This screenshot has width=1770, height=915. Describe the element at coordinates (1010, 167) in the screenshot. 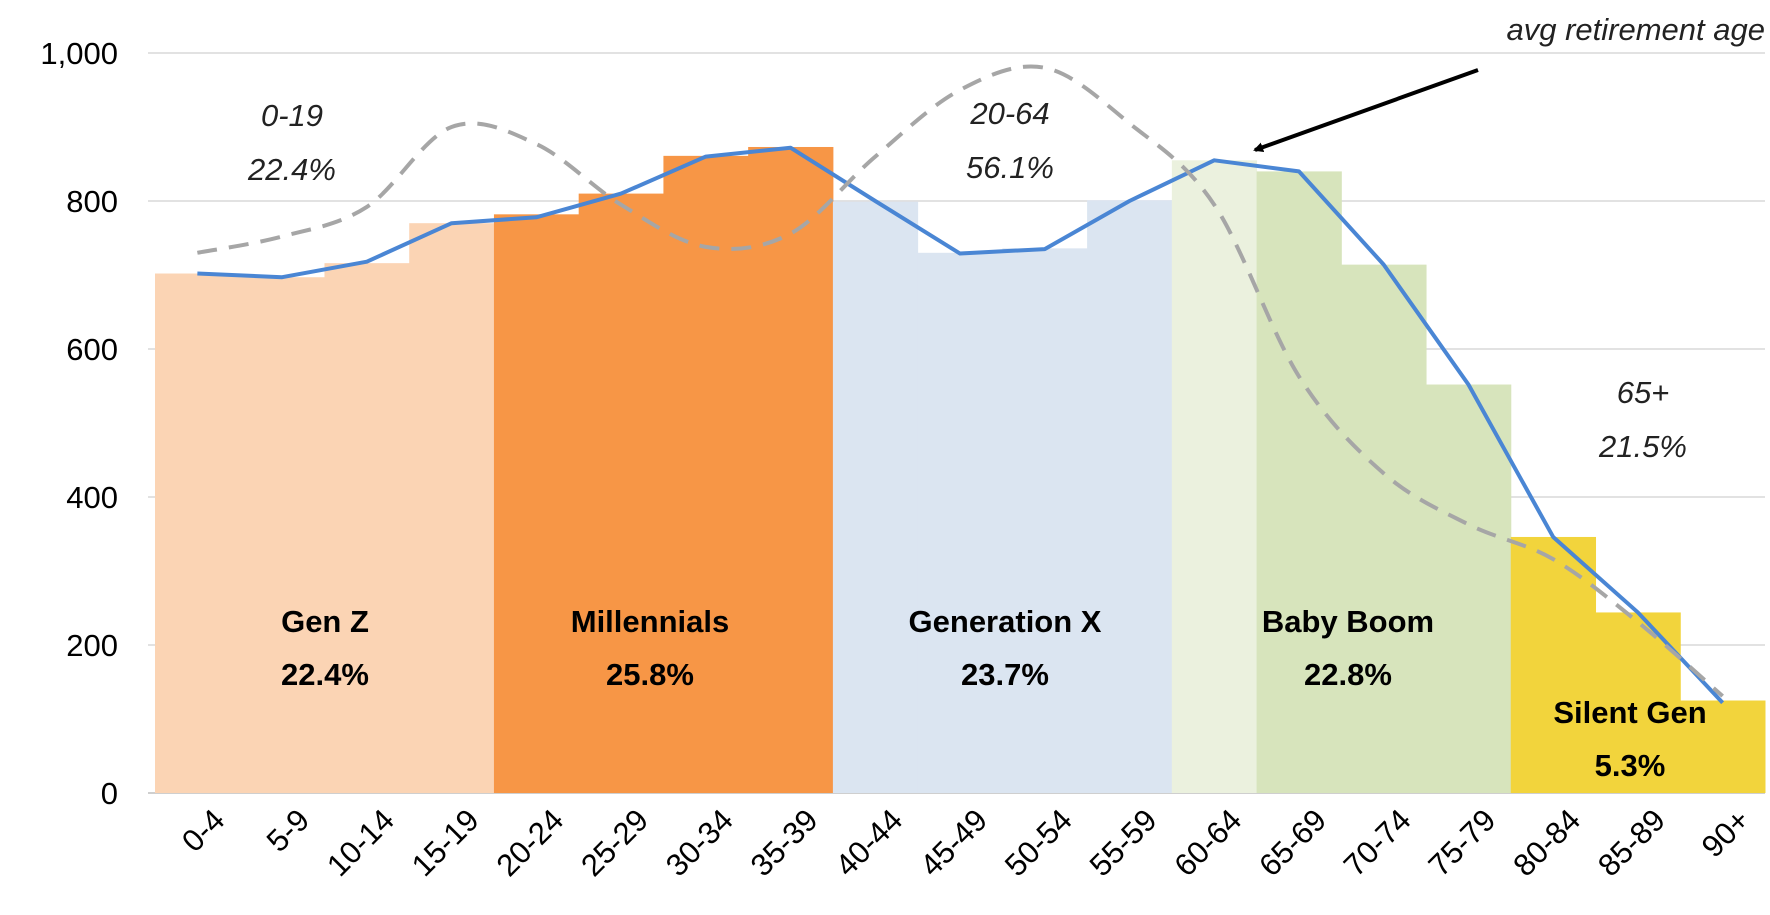

I see `range-share: 56.1%` at that location.